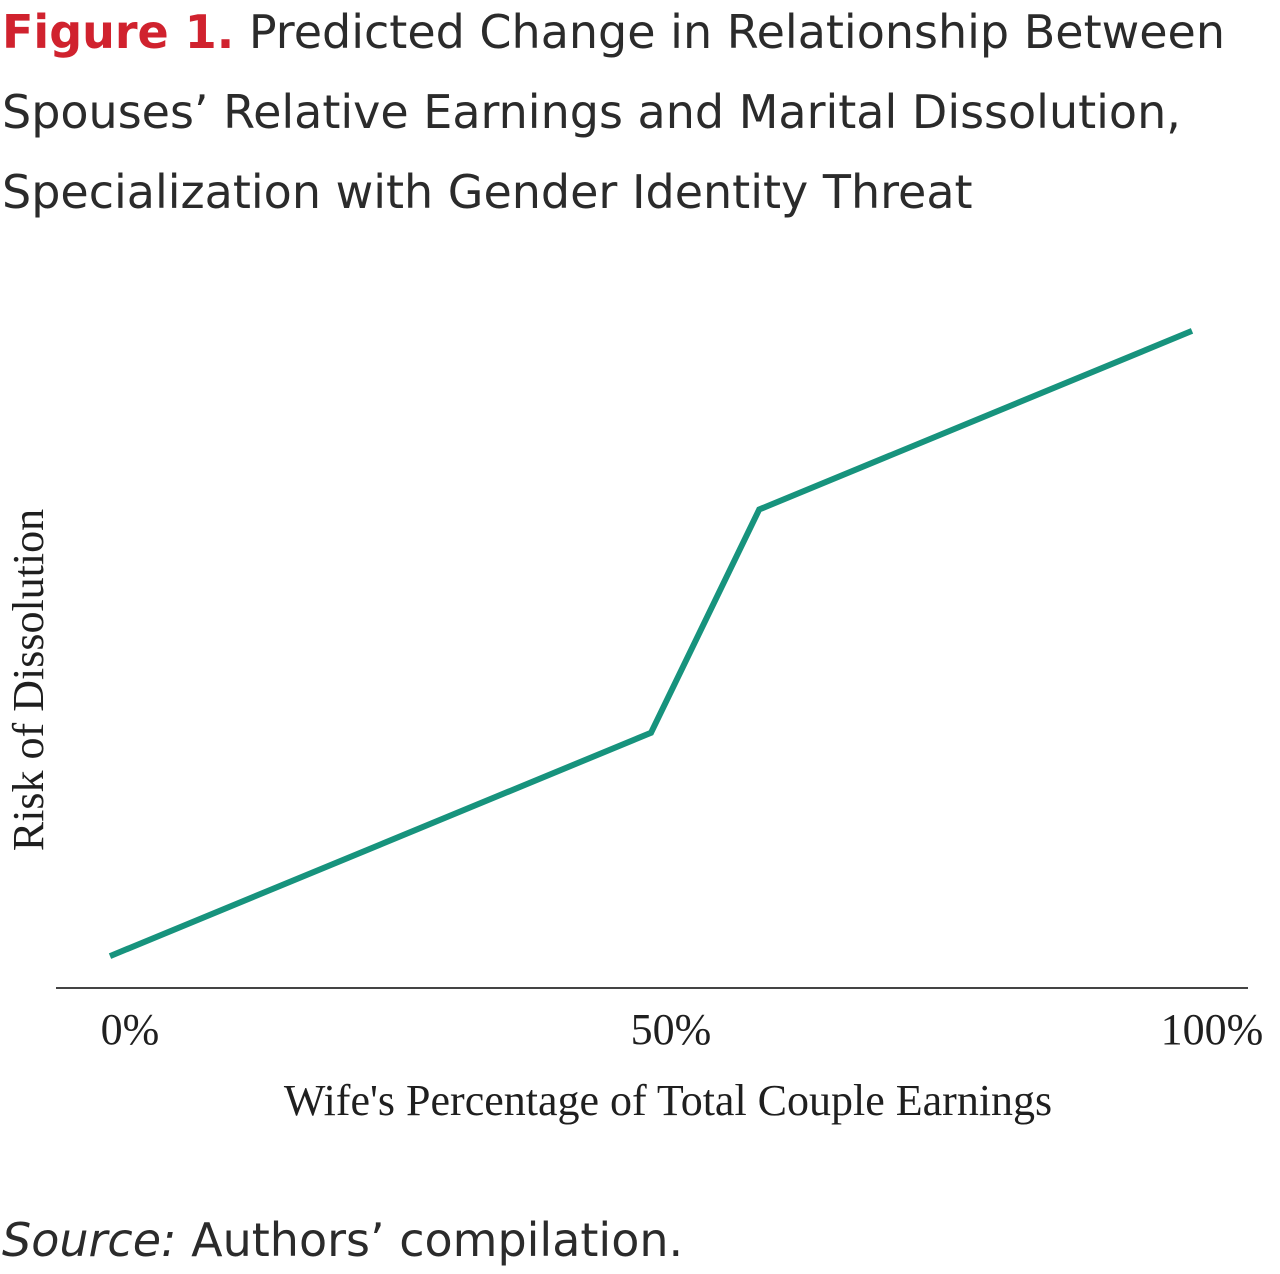 Image resolution: width=1280 pixels, height=1274 pixels. What do you see at coordinates (130, 1029) in the screenshot?
I see `x-tick-label: 0%` at bounding box center [130, 1029].